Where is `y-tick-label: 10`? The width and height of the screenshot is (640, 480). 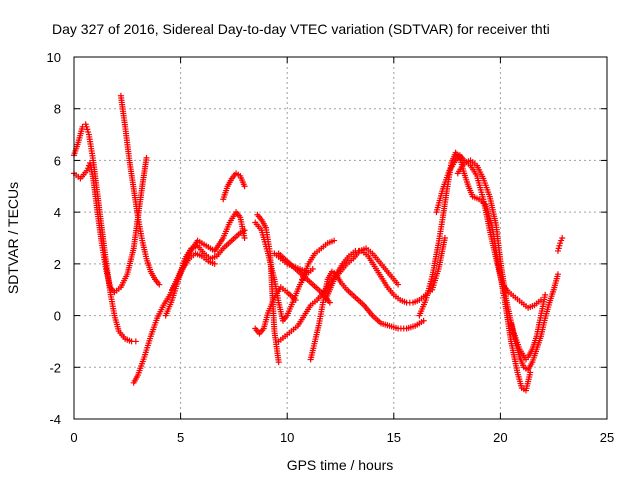
y-tick-label: 10 is located at coordinates (54, 57).